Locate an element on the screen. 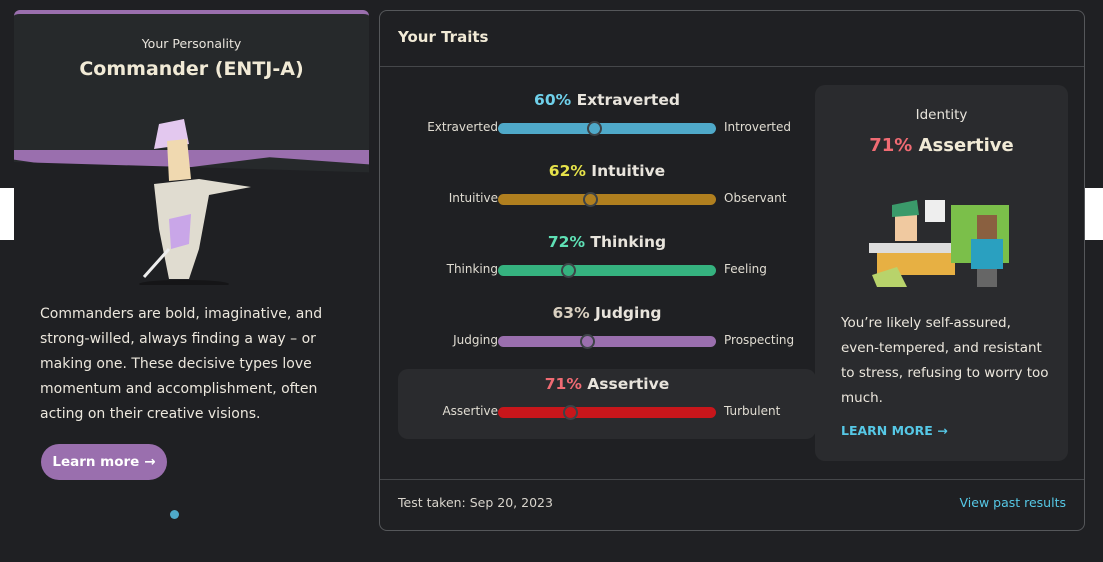 The width and height of the screenshot is (1103, 562). trait-right-label: Turbulent is located at coordinates (752, 411).